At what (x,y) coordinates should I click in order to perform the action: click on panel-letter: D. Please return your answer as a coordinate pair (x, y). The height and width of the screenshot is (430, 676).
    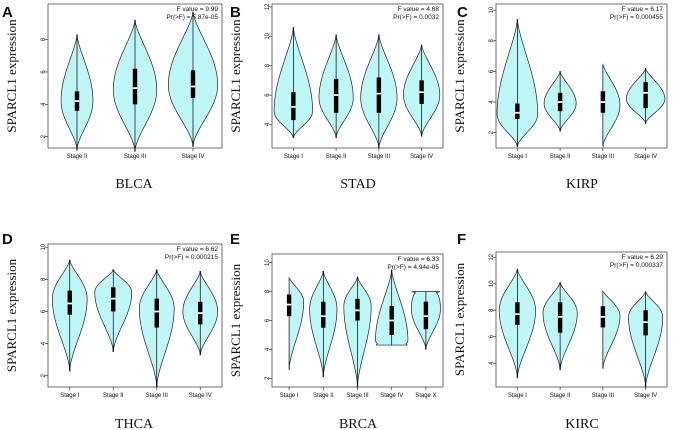
    Looking at the image, I should click on (7, 239).